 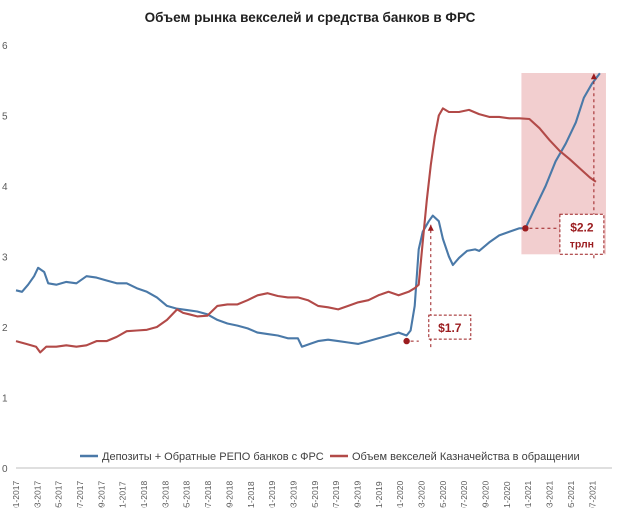 I want to click on annotation-label-2-unit: трлн, so click(x=582, y=244).